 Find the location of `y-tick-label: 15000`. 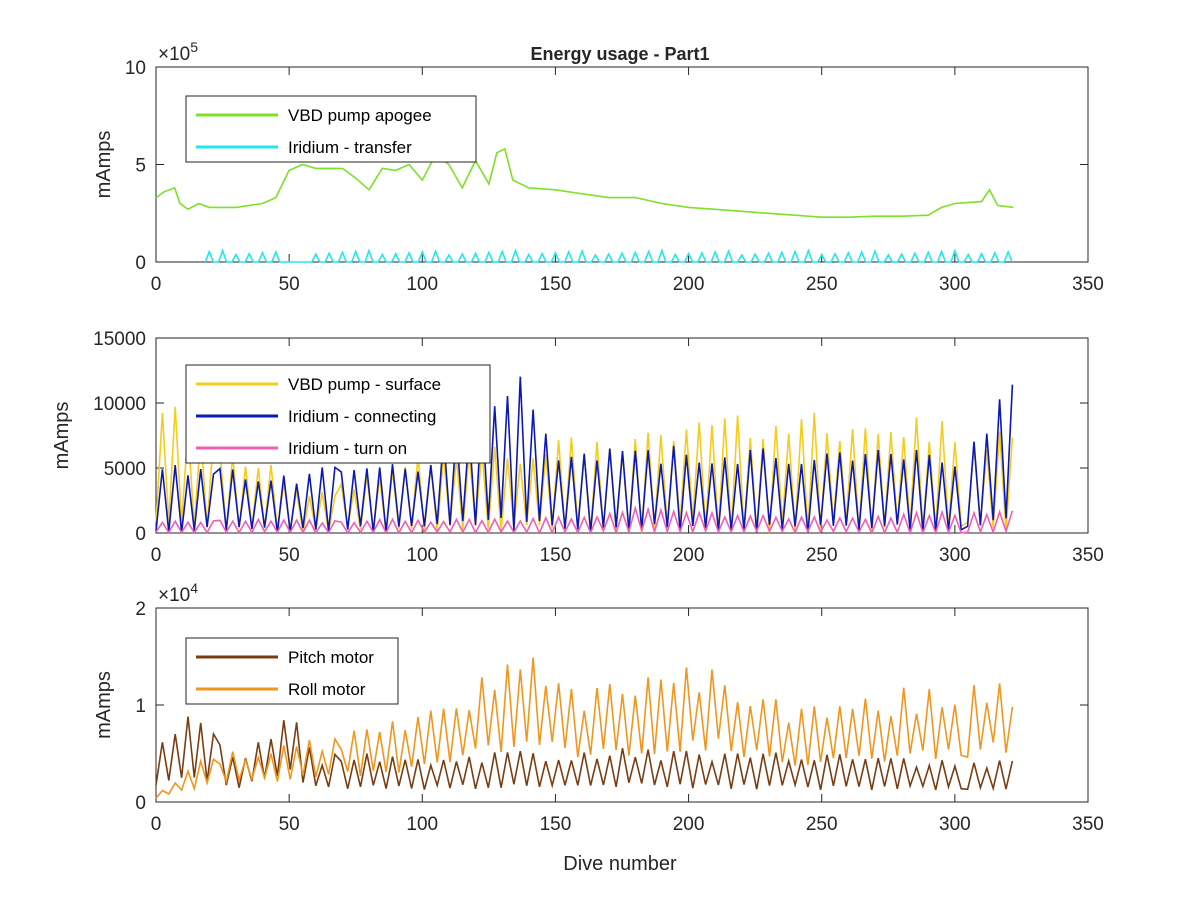

y-tick-label: 15000 is located at coordinates (119, 339).